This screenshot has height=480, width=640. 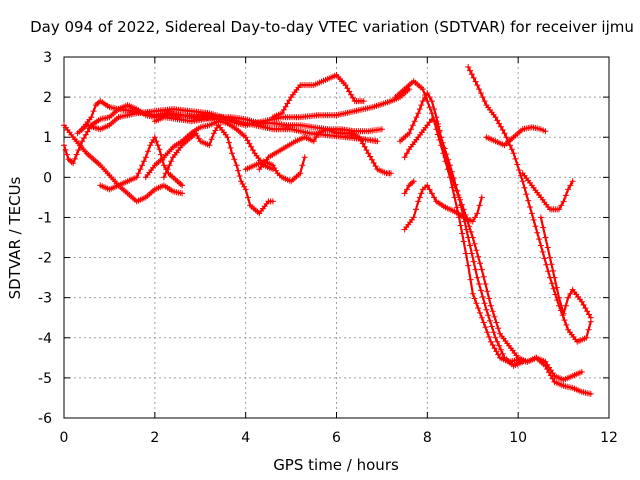 I want to click on x-tick-label: 2, so click(x=154, y=438).